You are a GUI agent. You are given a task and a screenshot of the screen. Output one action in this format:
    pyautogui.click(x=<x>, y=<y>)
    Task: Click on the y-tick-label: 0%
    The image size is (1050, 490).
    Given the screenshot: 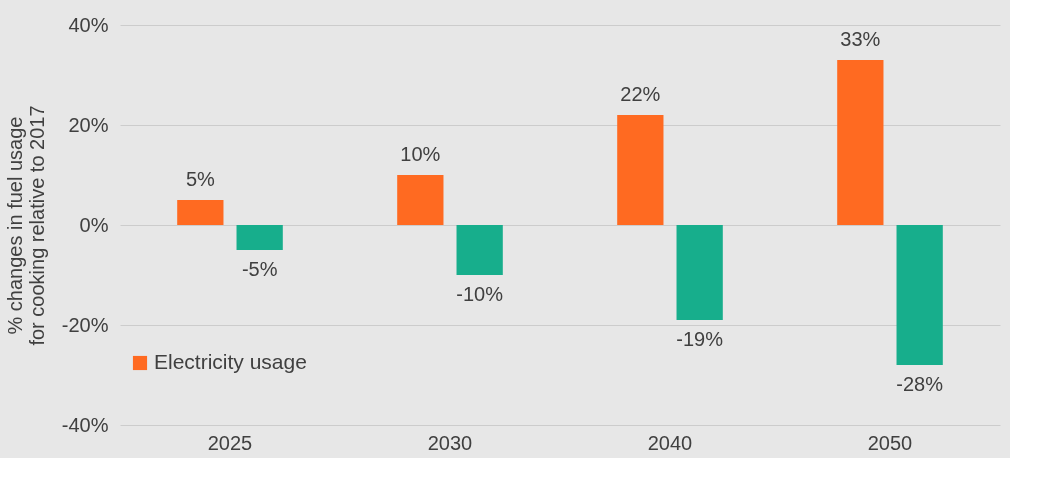 What is the action you would take?
    pyautogui.click(x=94, y=224)
    